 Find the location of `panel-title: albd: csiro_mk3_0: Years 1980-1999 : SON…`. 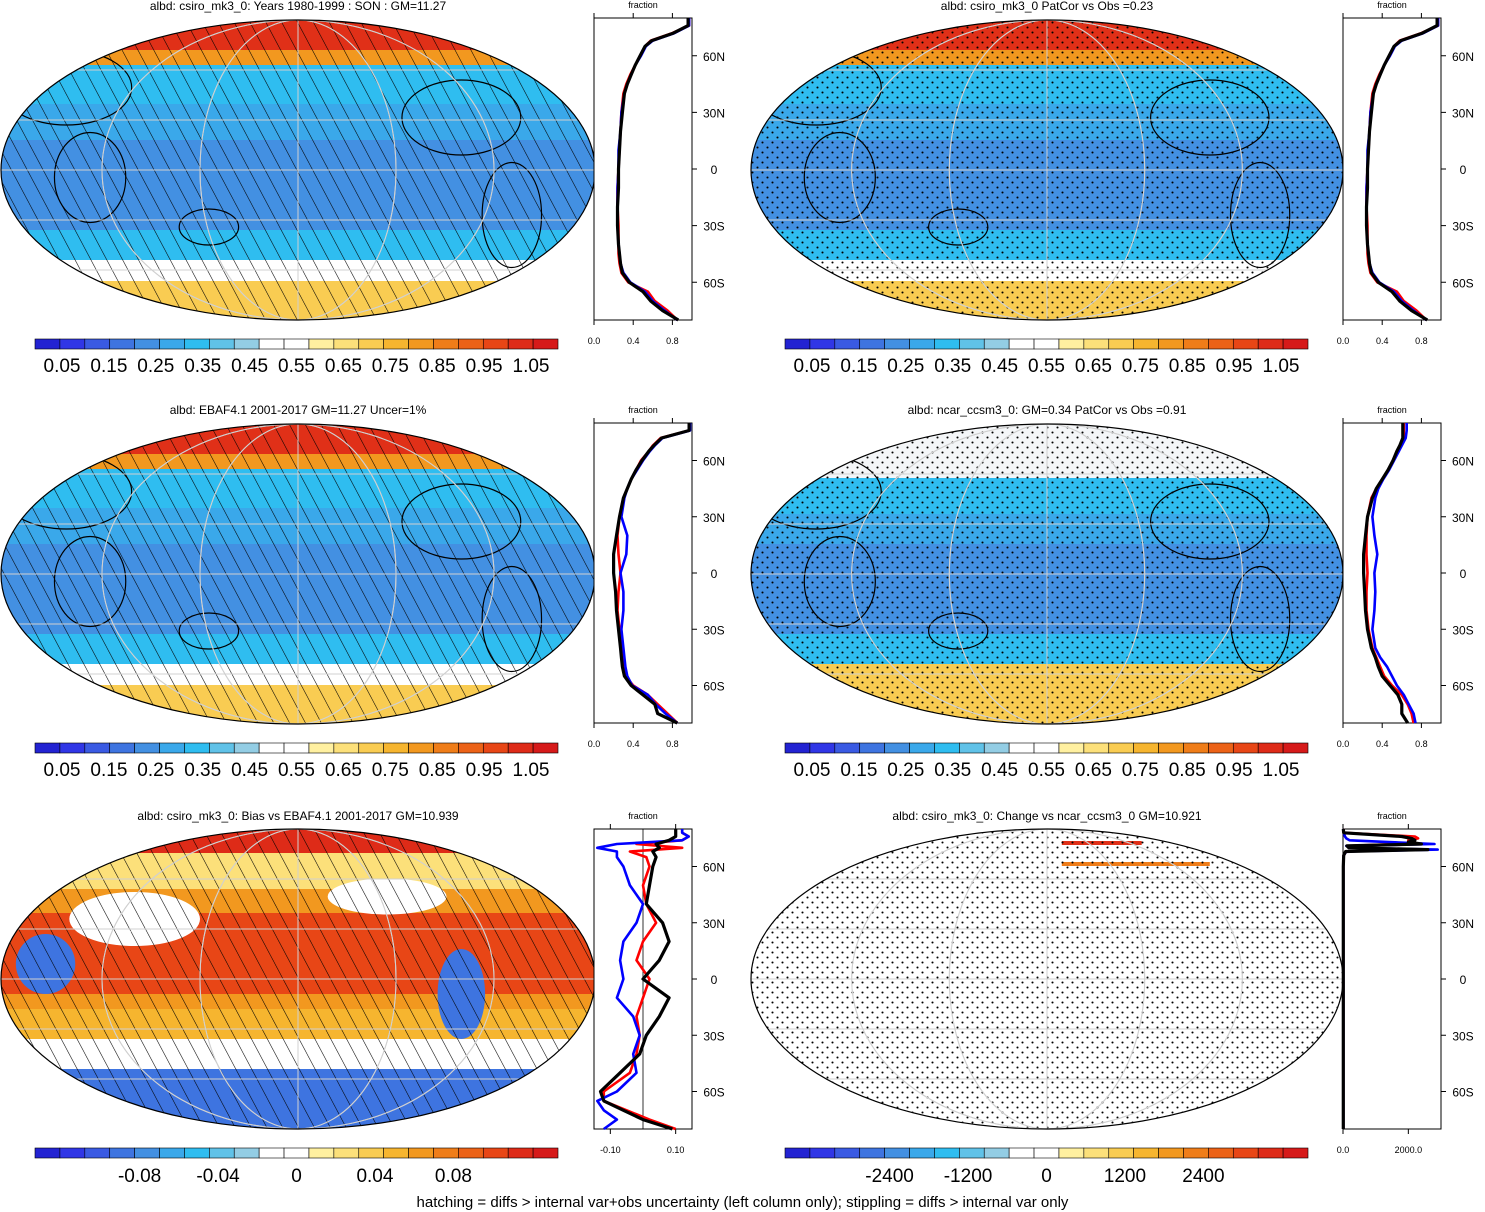

panel-title: albd: csiro_mk3_0: Years 1980-1999 : SON… is located at coordinates (298, 6).